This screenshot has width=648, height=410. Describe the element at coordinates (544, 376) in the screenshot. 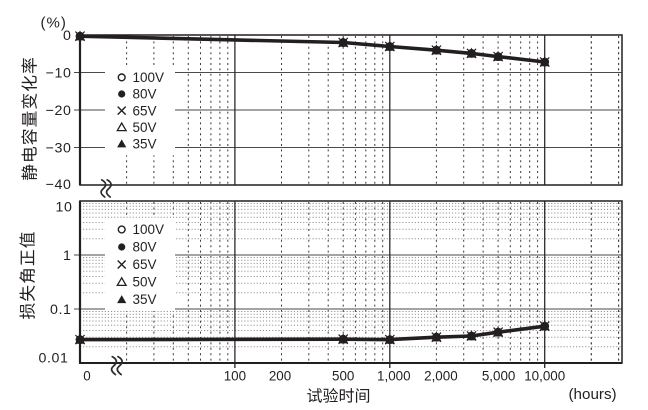

I see `svg-text: 10,000` at that location.